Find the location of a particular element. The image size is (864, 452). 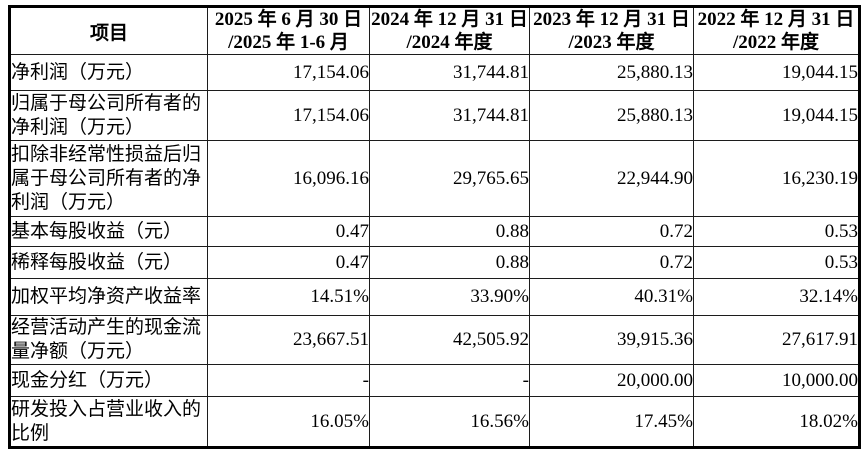

row-label: 稀释每股收益（元） is located at coordinates (108, 262).